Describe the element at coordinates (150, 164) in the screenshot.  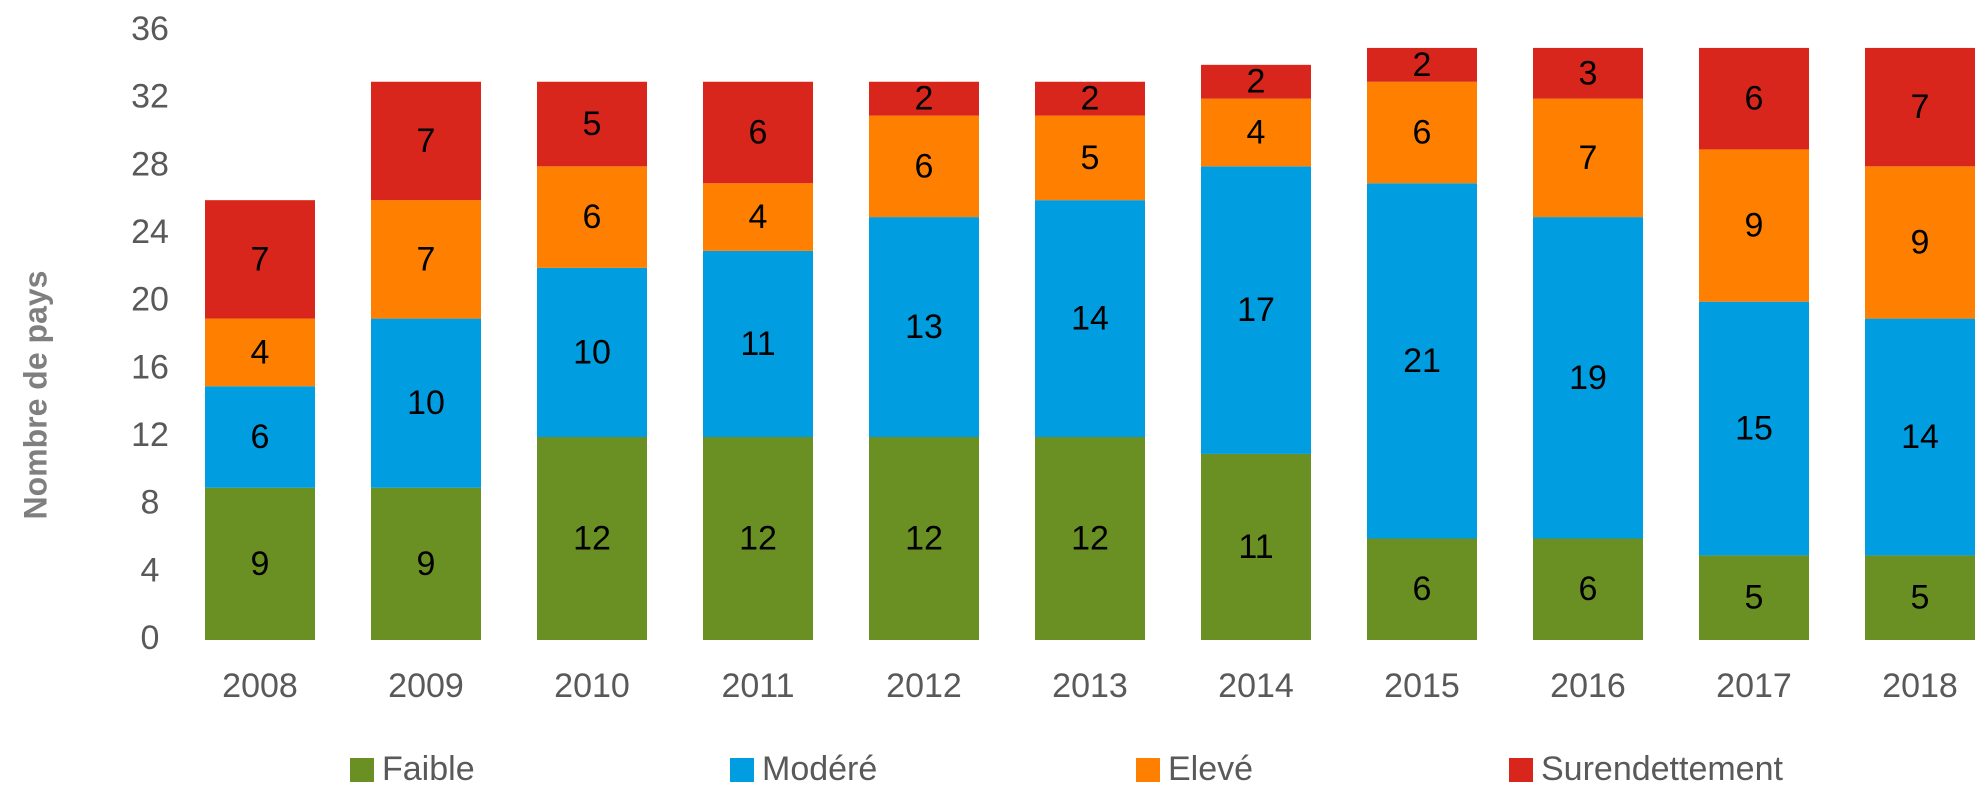
I see `y-tick-label: 28` at that location.